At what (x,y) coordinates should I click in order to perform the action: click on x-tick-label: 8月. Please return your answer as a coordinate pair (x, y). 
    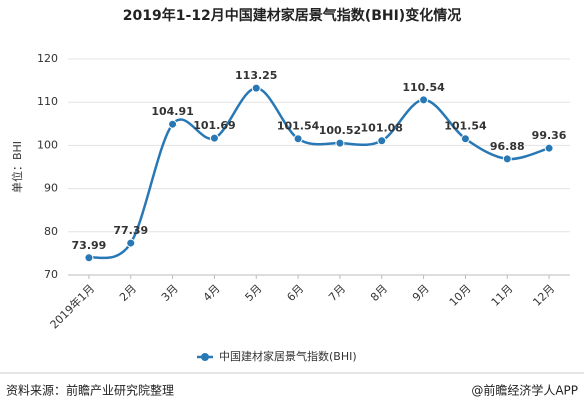
    Looking at the image, I should click on (379, 293).